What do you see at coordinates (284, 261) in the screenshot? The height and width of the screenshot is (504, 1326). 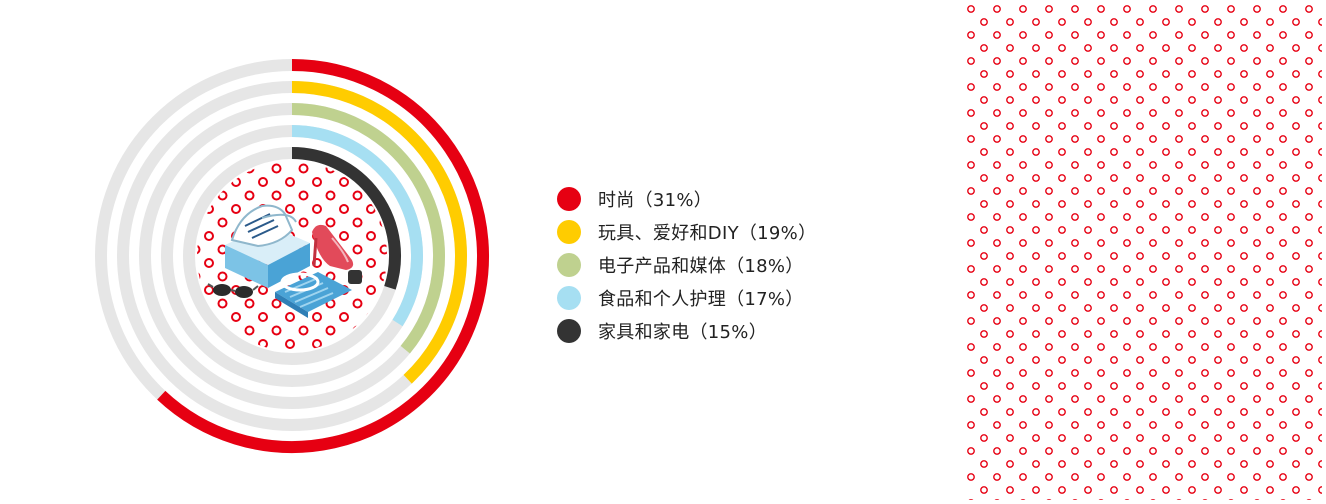 I see `fashion-items-illustration` at bounding box center [284, 261].